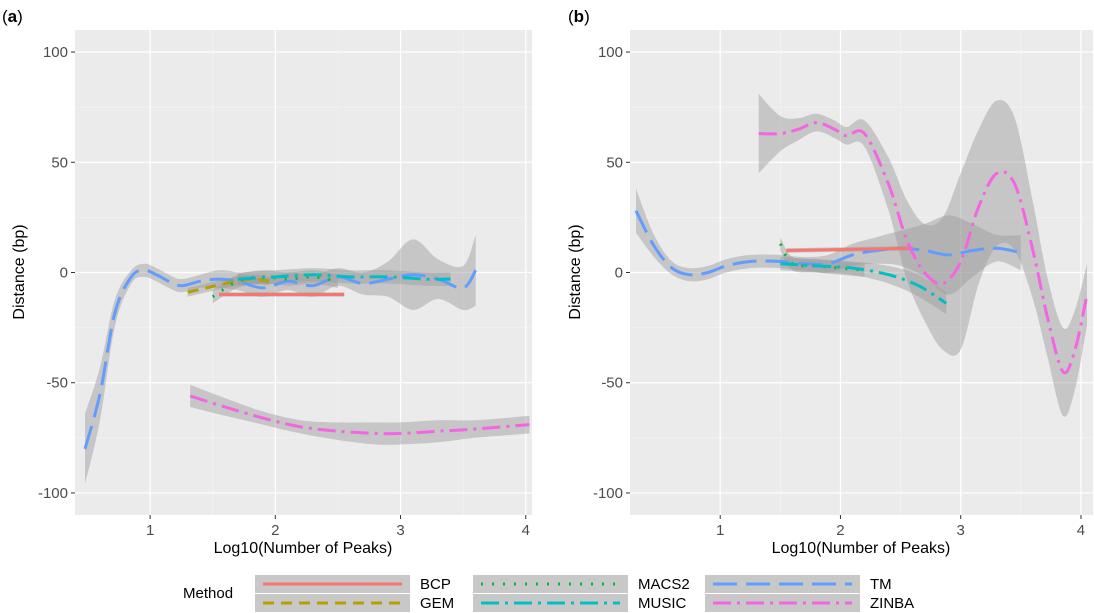  What do you see at coordinates (228, 285) in the screenshot?
I see `series-gem-a` at bounding box center [228, 285].